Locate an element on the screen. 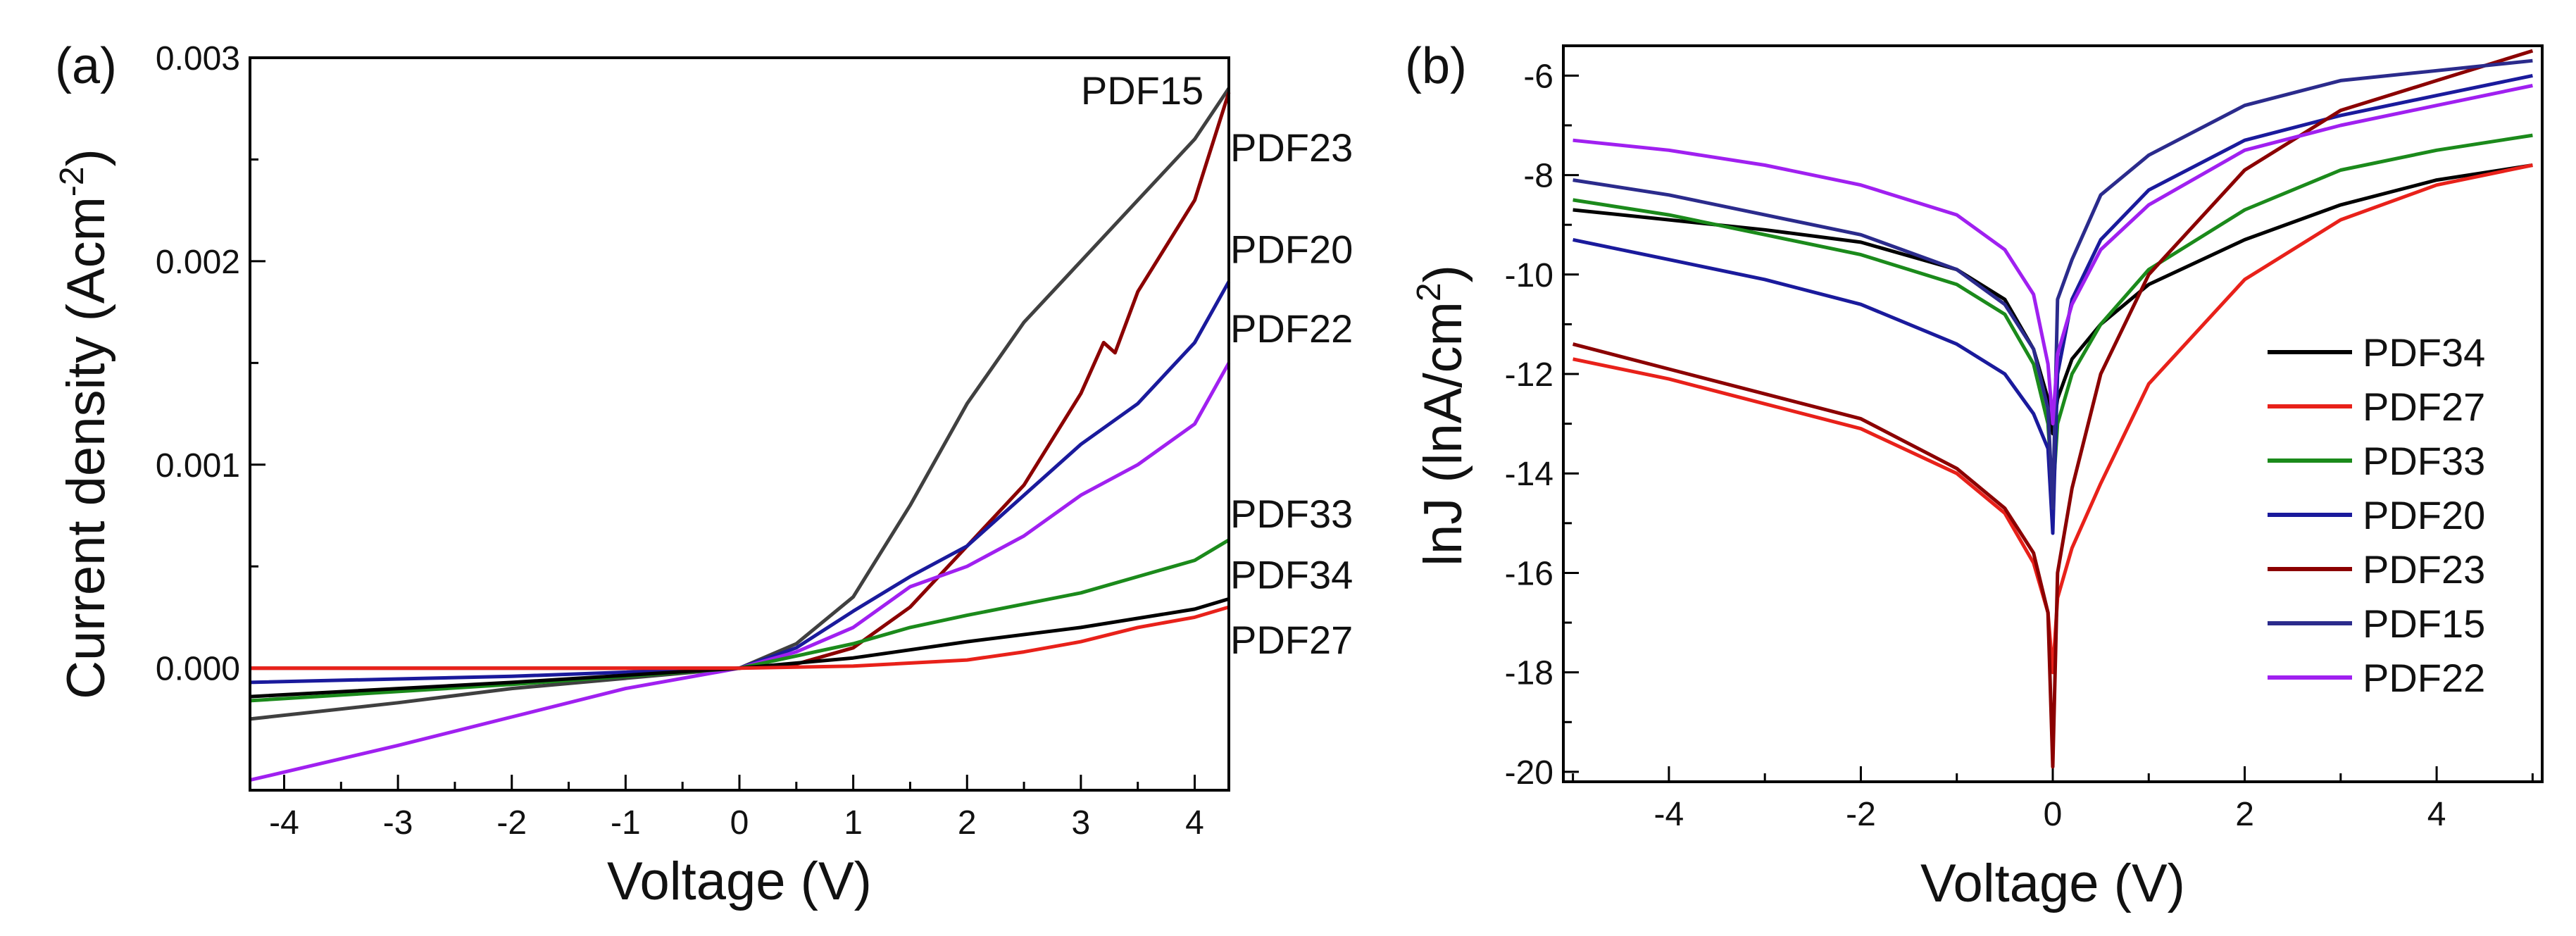 The image size is (2576, 936). panel-a-y-tick-label: 0.003 is located at coordinates (198, 58).